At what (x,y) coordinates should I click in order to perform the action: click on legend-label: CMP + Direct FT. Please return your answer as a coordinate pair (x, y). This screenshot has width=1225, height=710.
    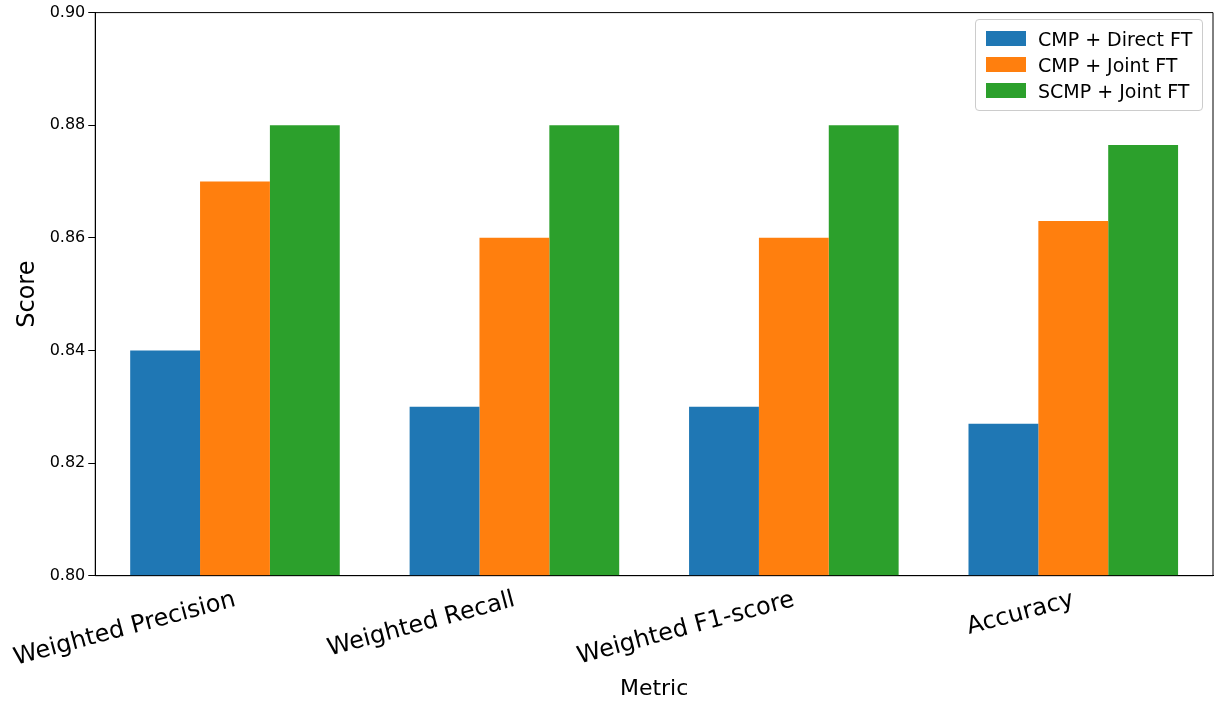
    Looking at the image, I should click on (1115, 38).